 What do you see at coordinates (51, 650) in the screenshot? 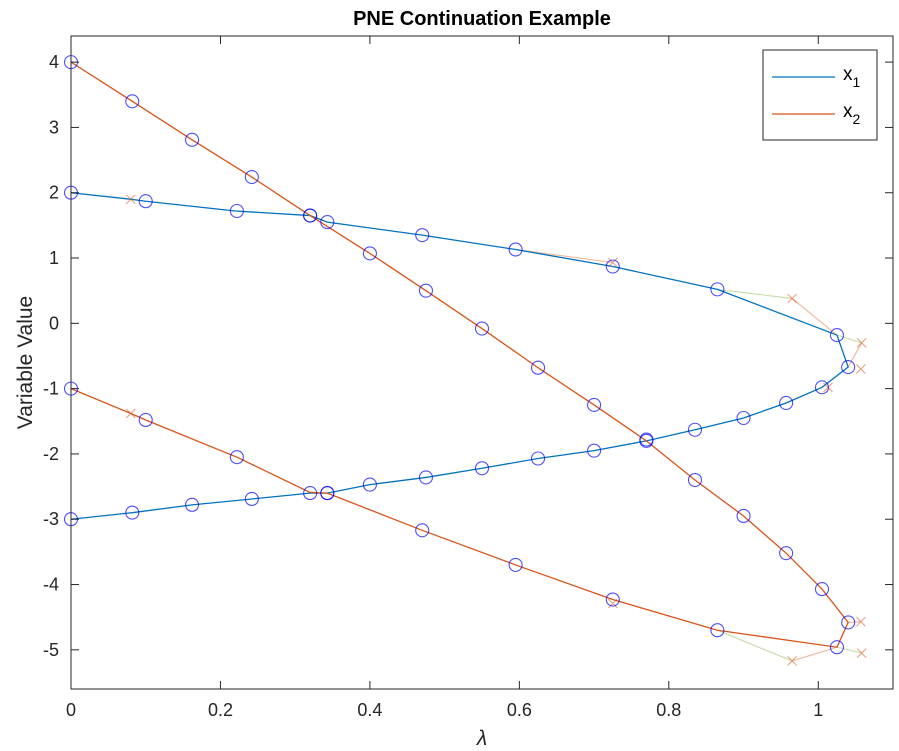
I see `y-tick-label: -5` at bounding box center [51, 650].